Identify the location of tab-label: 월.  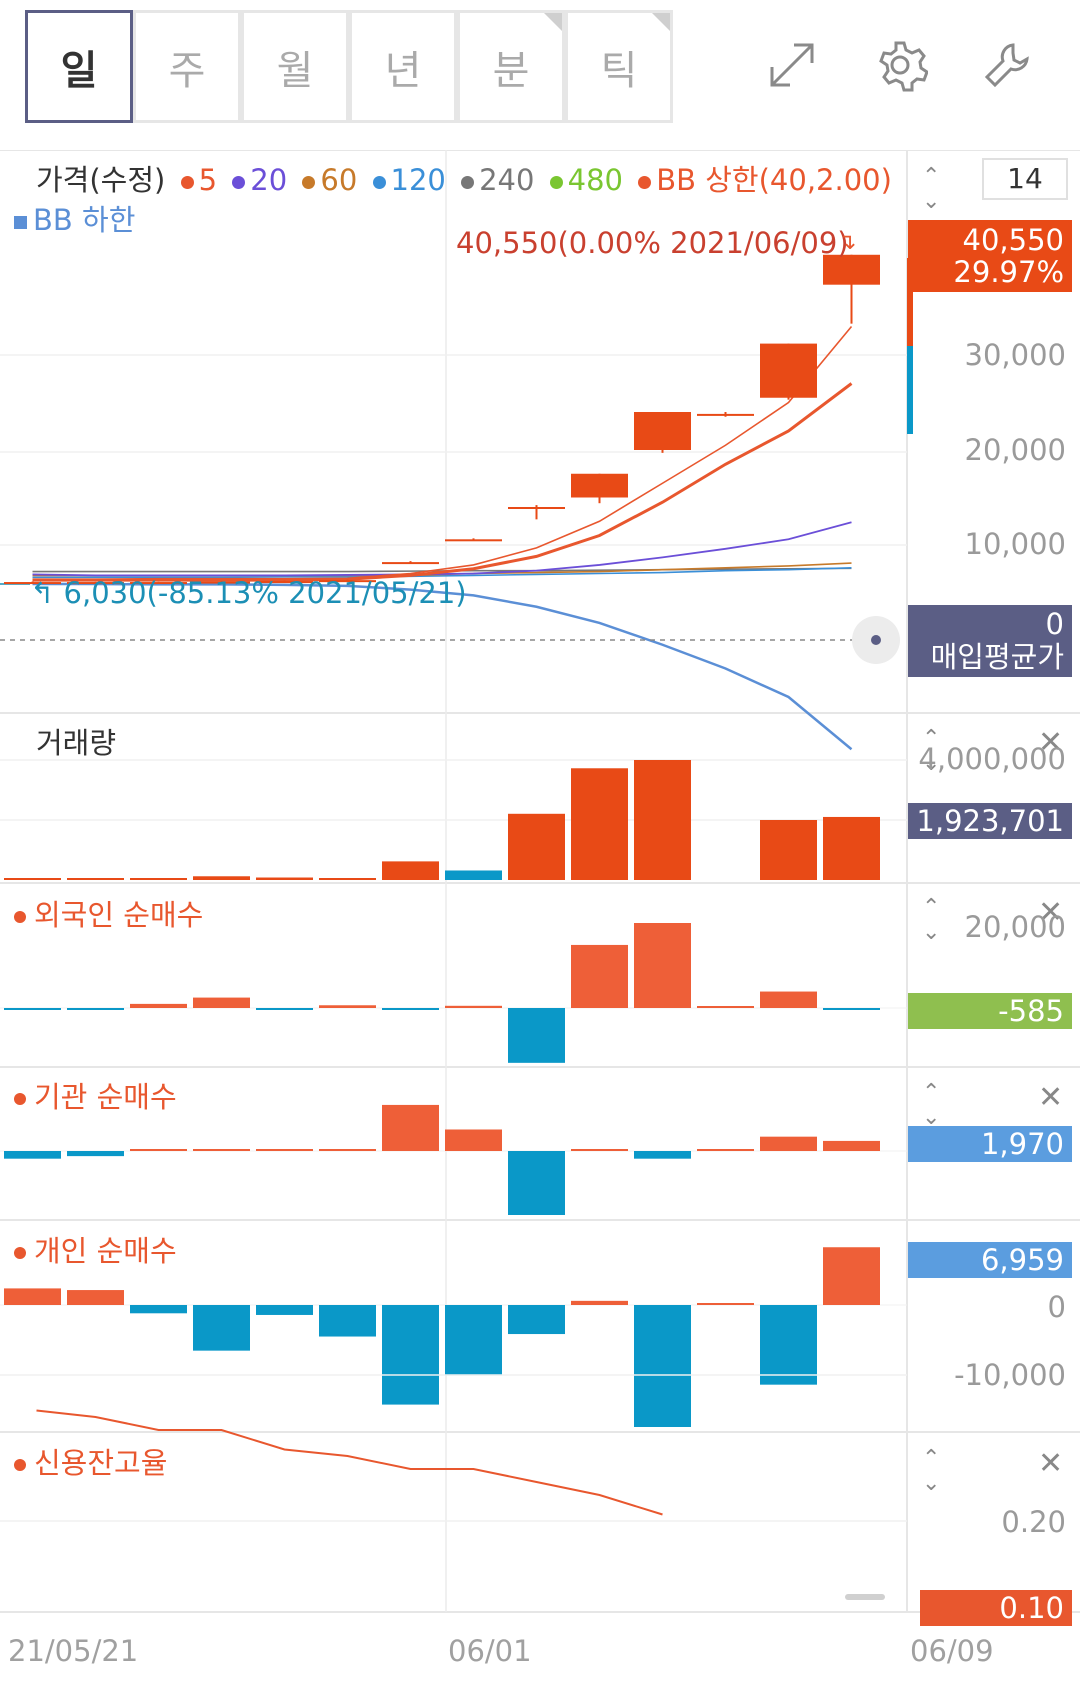
(295, 70).